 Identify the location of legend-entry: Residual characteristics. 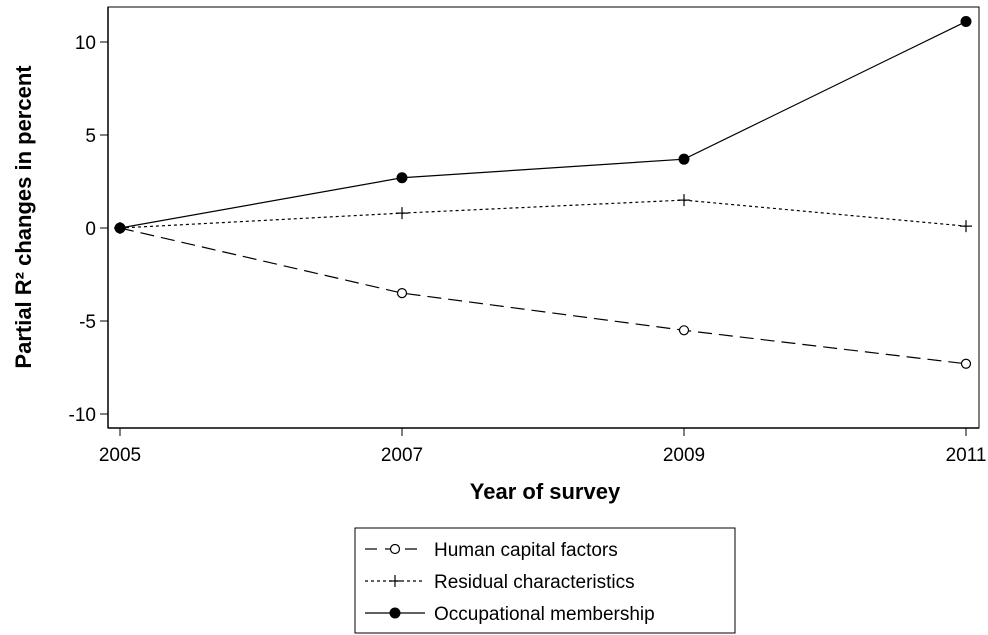
(500, 582).